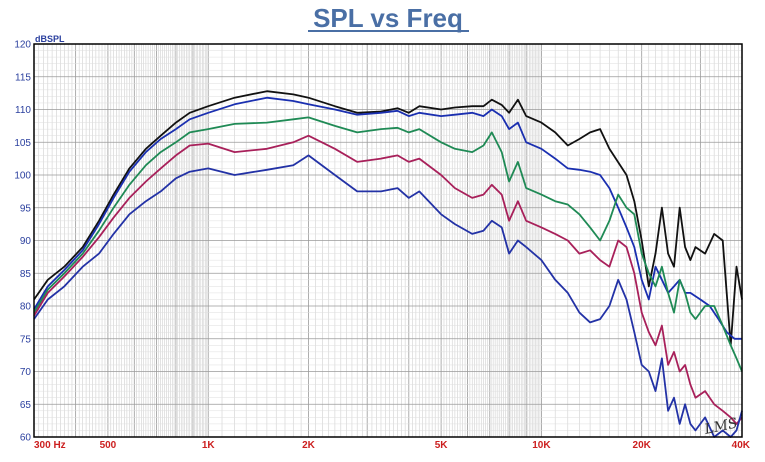 The height and width of the screenshot is (462, 765). I want to click on y-tick-label: 75, so click(26, 339).